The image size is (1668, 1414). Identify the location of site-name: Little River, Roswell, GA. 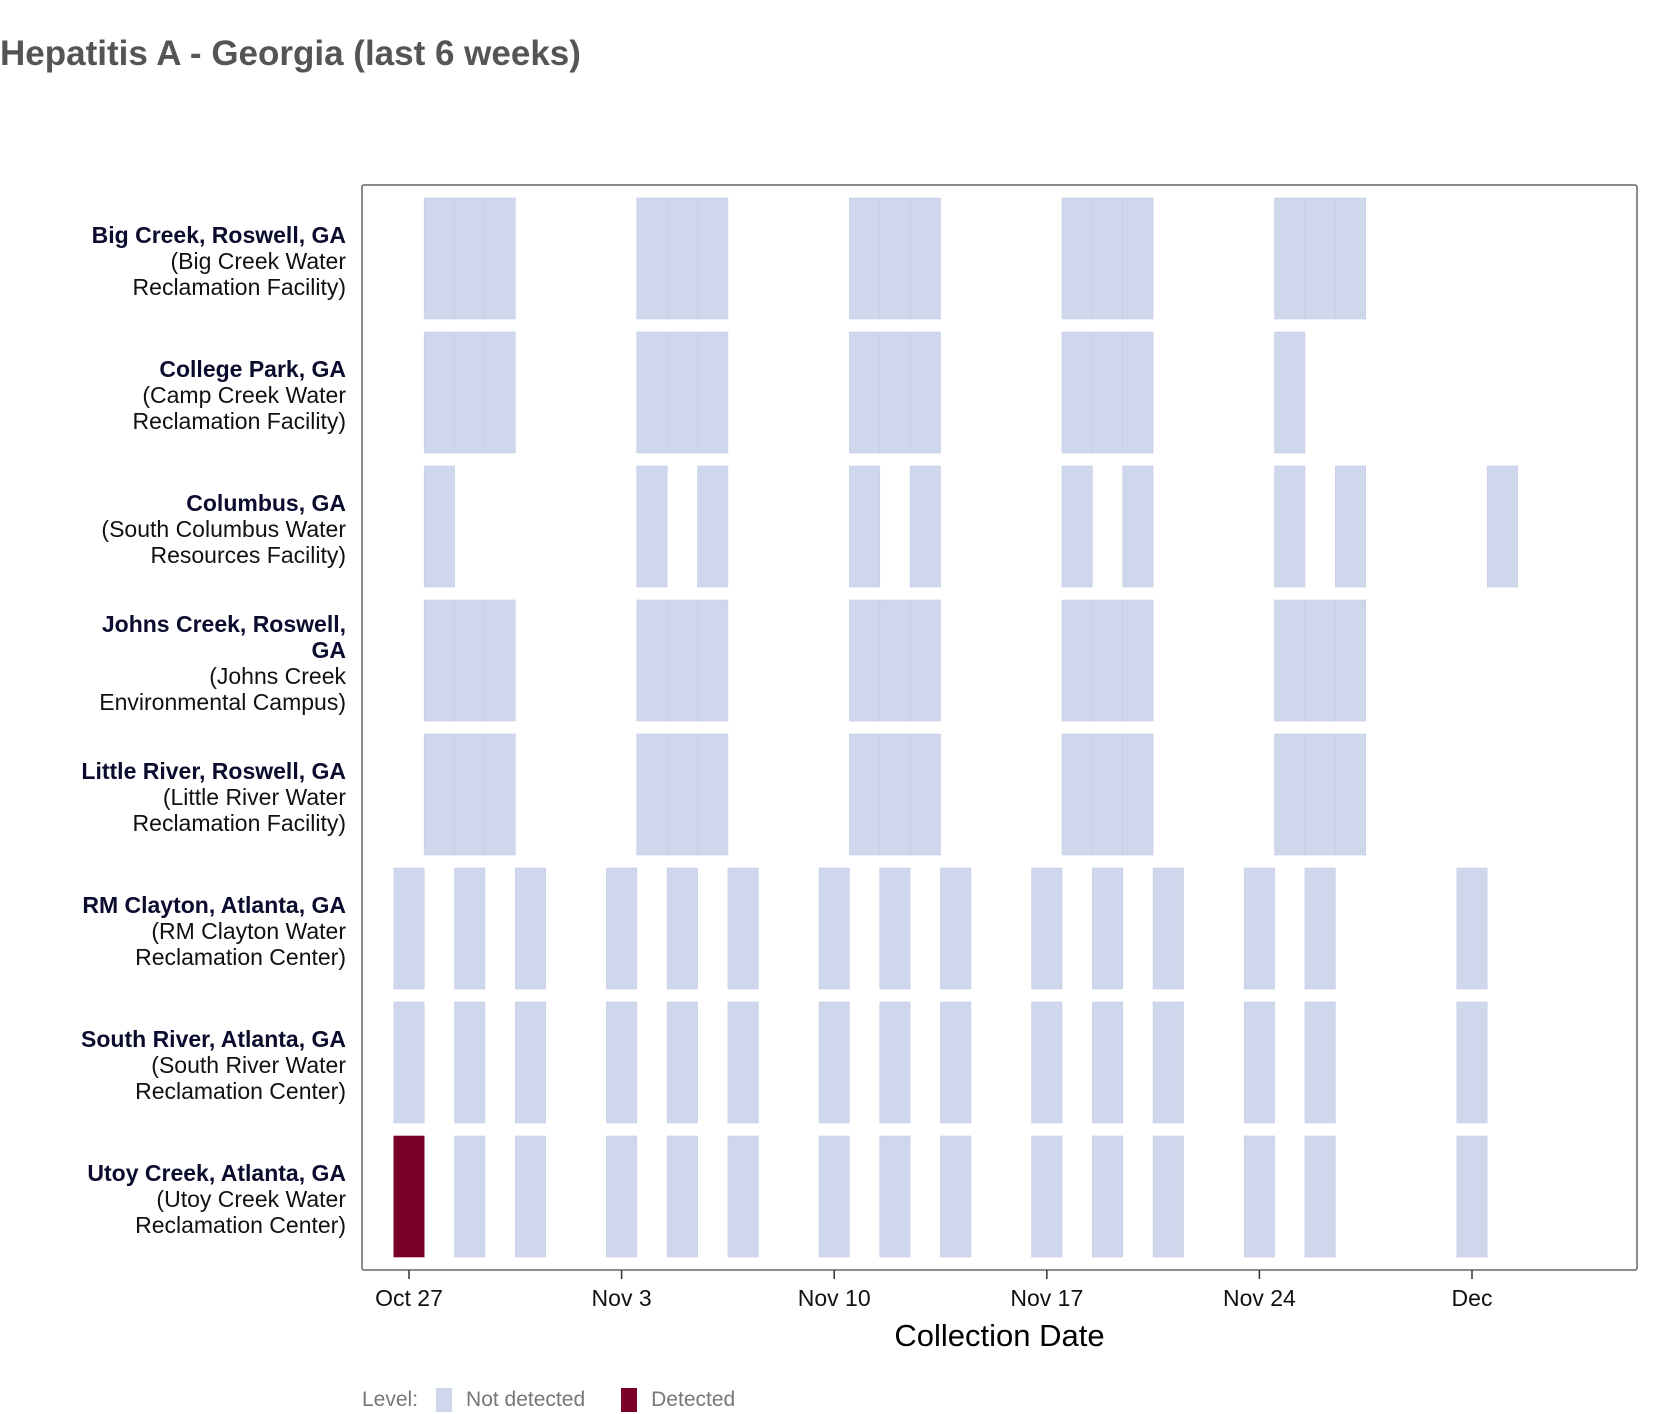
(213, 770).